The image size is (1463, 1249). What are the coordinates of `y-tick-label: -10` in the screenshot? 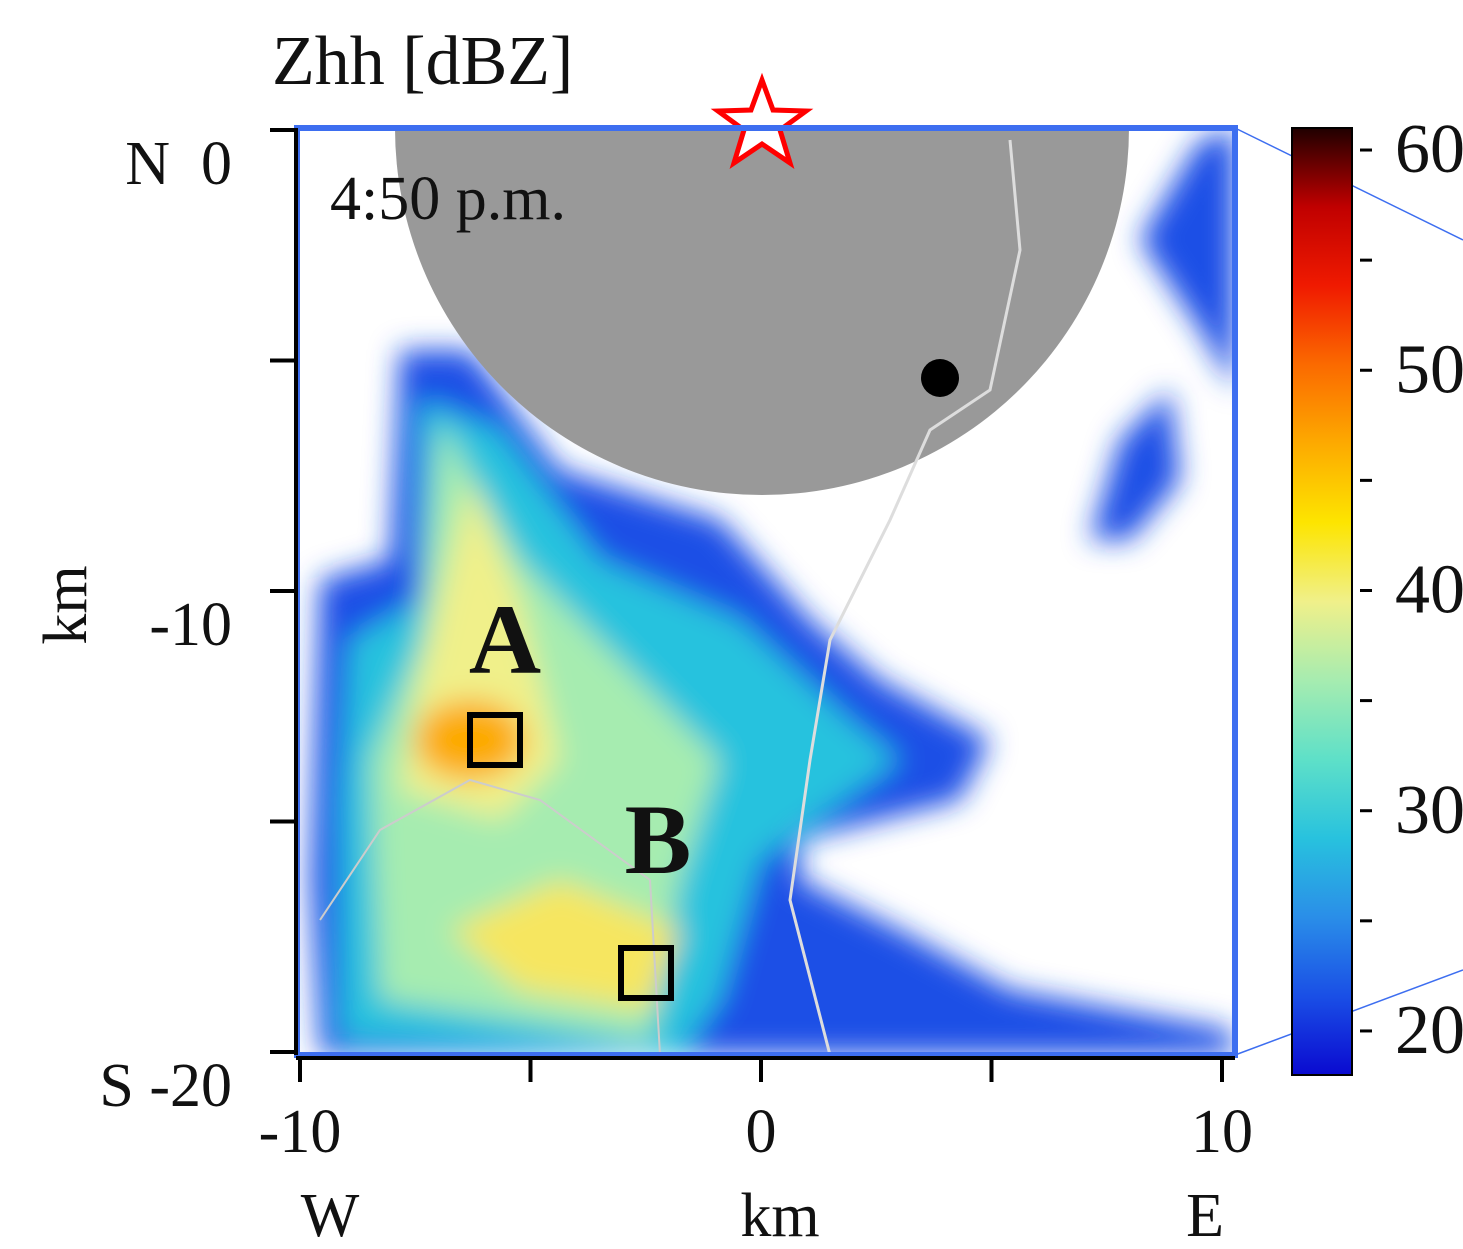 It's located at (190, 625).